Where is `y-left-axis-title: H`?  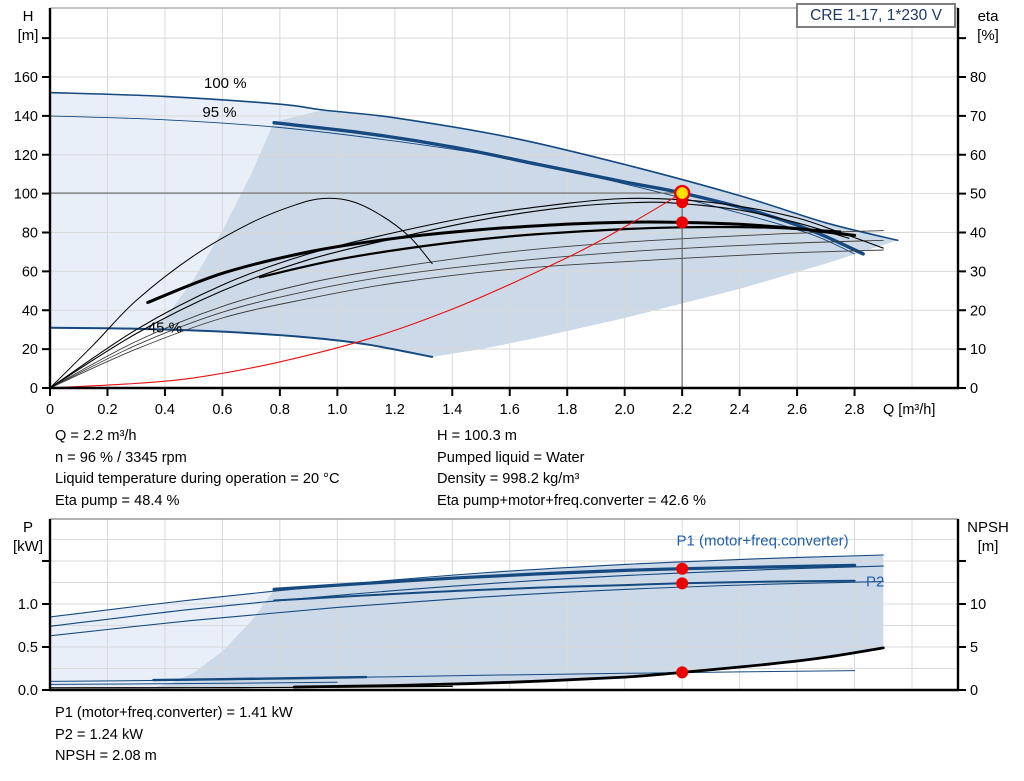
y-left-axis-title: H is located at coordinates (28, 16).